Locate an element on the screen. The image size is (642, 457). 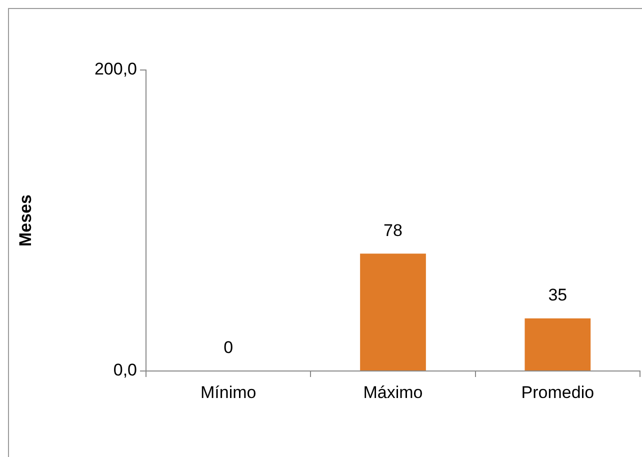
x-tick-label: Máximo is located at coordinates (393, 392).